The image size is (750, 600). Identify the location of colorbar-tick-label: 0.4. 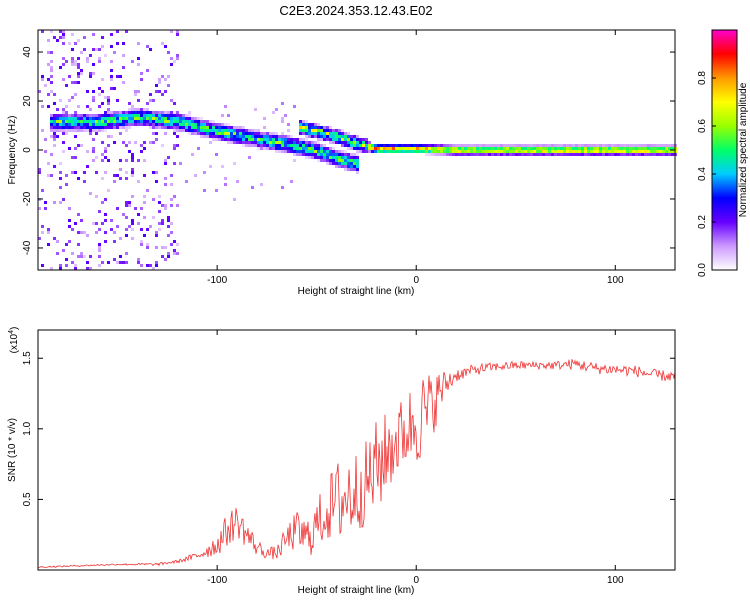
(702, 174).